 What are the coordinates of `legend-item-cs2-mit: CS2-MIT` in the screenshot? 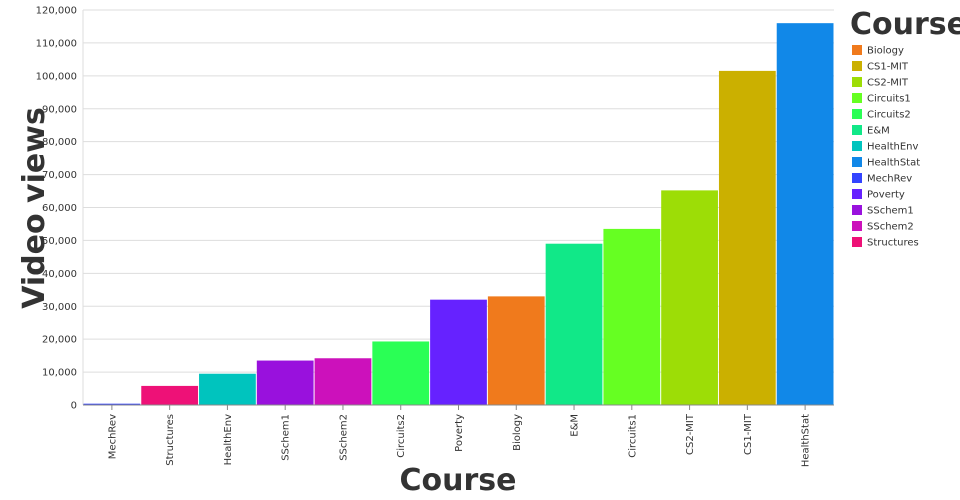 It's located at (880, 83).